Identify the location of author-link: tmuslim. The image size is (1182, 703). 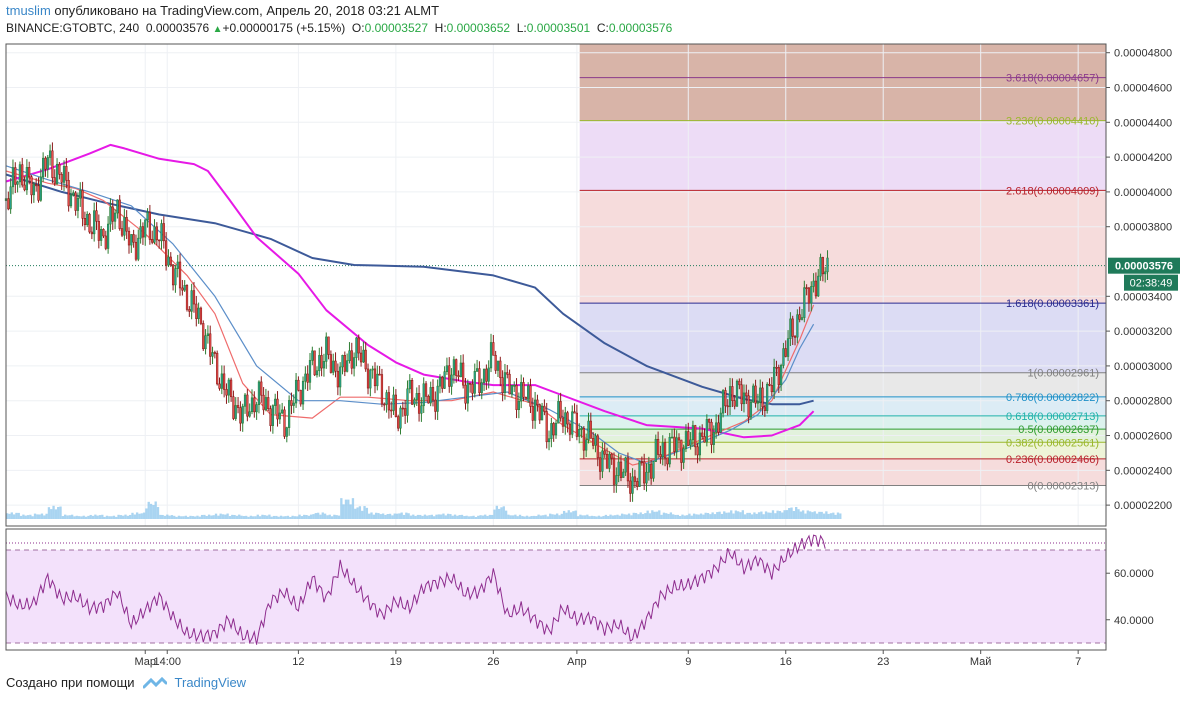
(28, 10).